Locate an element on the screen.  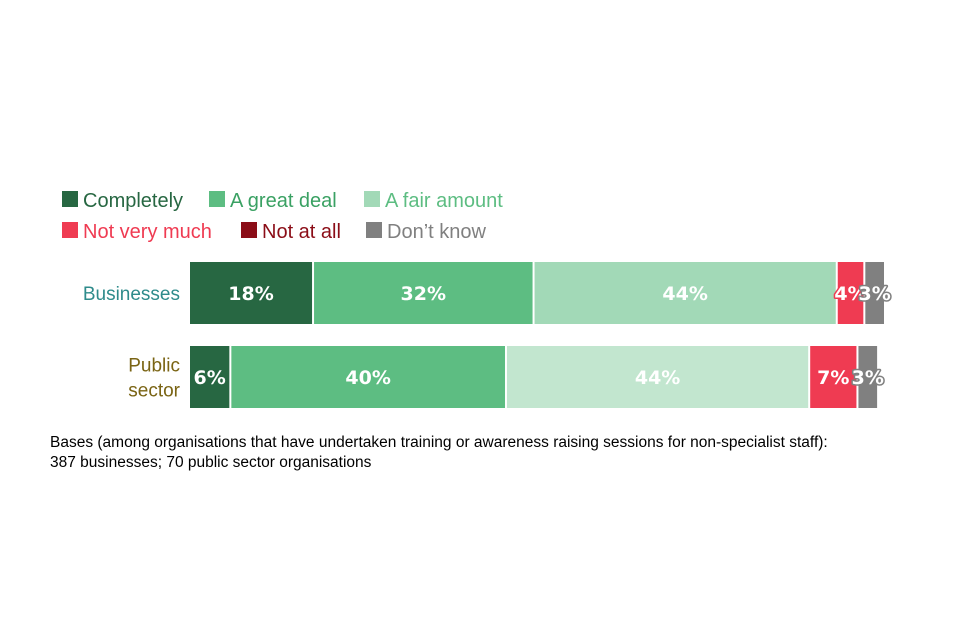
legend-label: Don’t know is located at coordinates (436, 232).